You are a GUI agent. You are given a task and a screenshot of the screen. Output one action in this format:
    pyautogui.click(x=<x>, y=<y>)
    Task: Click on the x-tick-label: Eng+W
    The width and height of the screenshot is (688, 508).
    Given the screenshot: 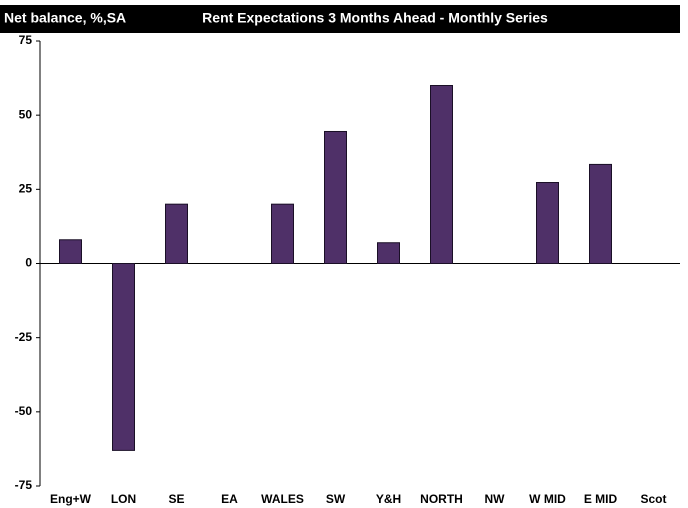 What is the action you would take?
    pyautogui.click(x=71, y=499)
    